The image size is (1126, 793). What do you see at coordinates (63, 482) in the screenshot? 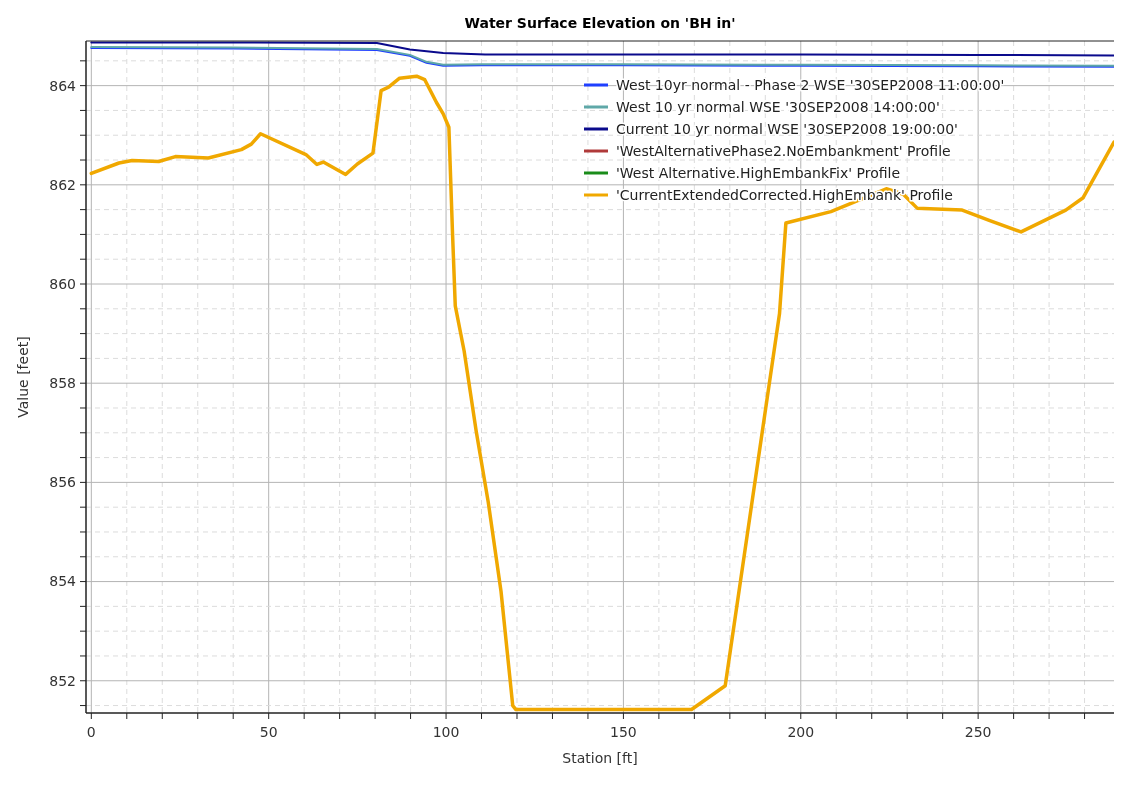
I see `y-tick-label: 856` at bounding box center [63, 482].